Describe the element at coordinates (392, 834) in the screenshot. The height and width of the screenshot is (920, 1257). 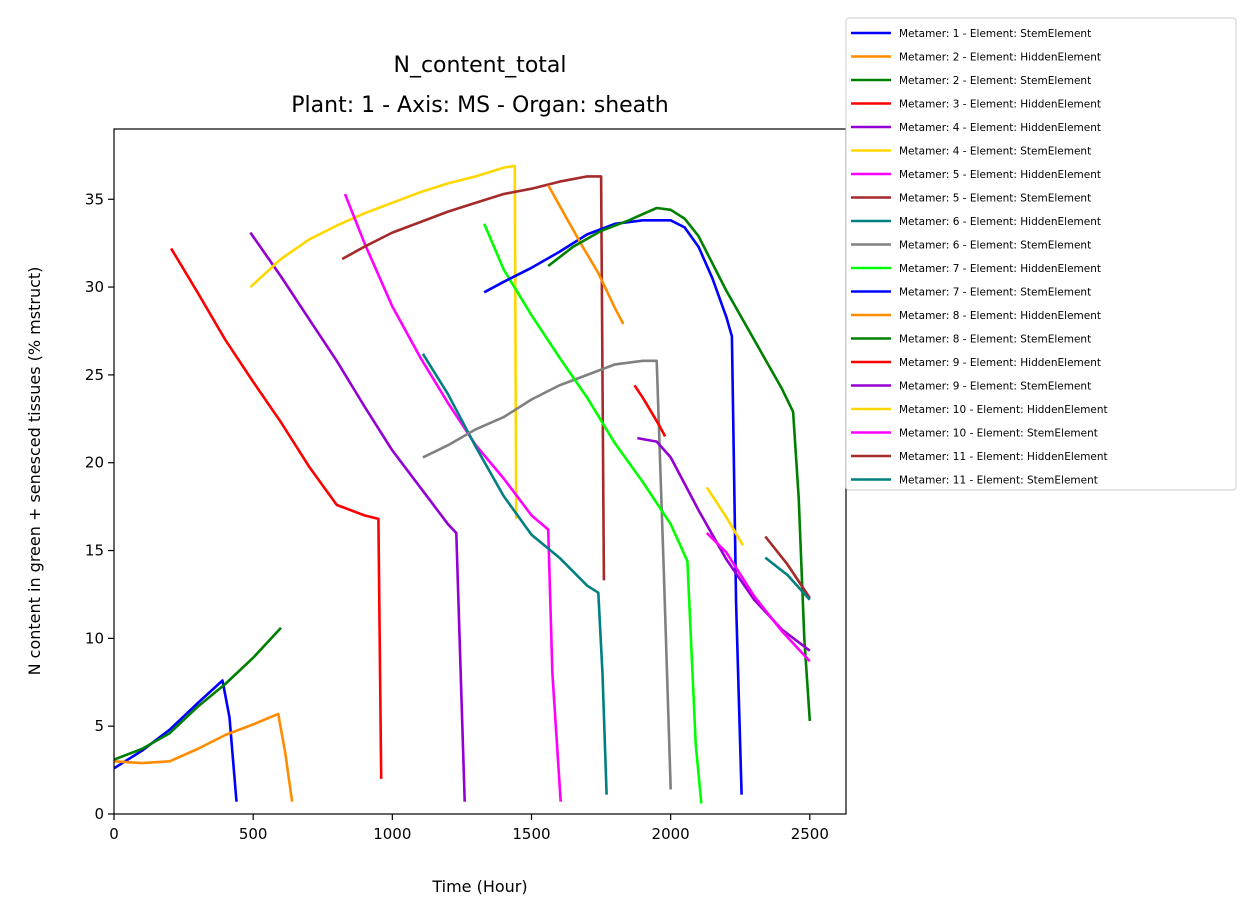
I see `x-tick-label: 1000` at that location.